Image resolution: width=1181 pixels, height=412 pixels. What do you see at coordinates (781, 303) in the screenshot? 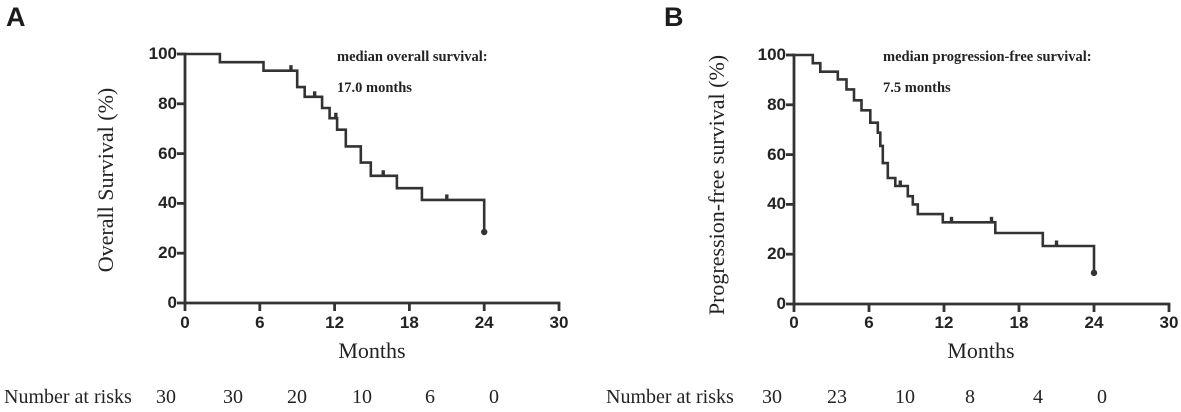
I see `panel-b-y-tick-label: 0` at bounding box center [781, 303].